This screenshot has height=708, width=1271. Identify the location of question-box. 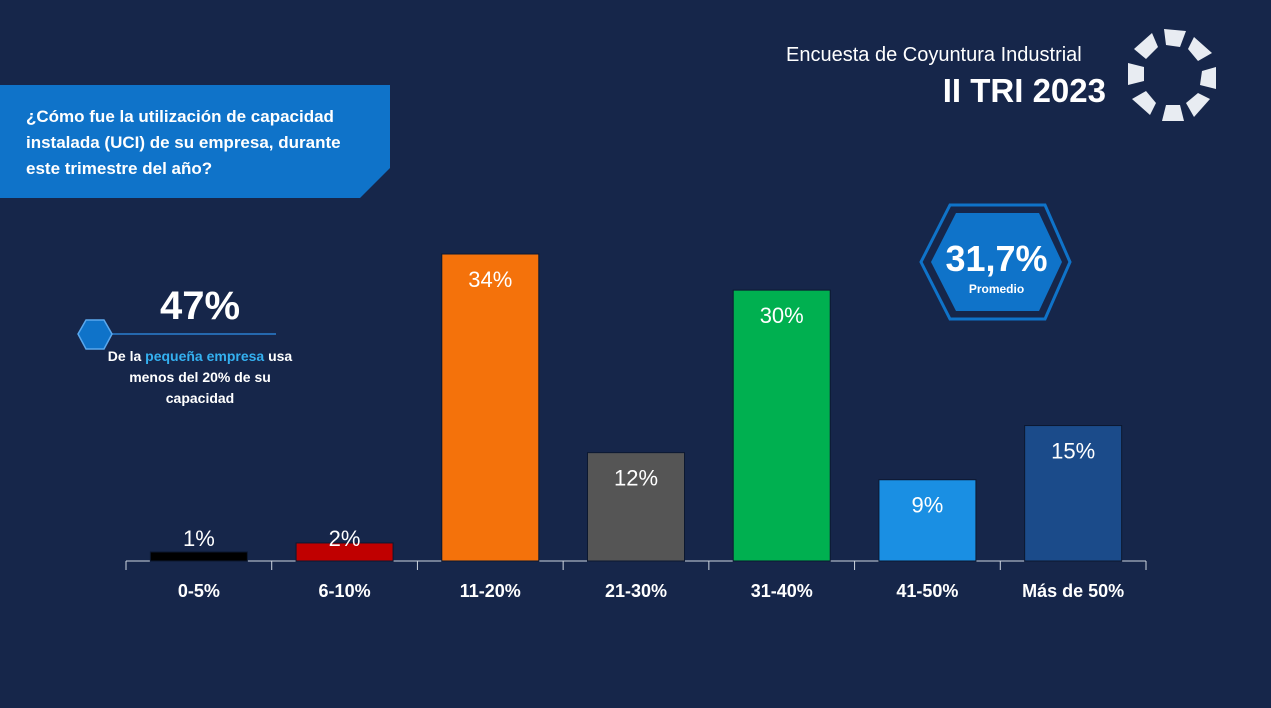
(195, 141).